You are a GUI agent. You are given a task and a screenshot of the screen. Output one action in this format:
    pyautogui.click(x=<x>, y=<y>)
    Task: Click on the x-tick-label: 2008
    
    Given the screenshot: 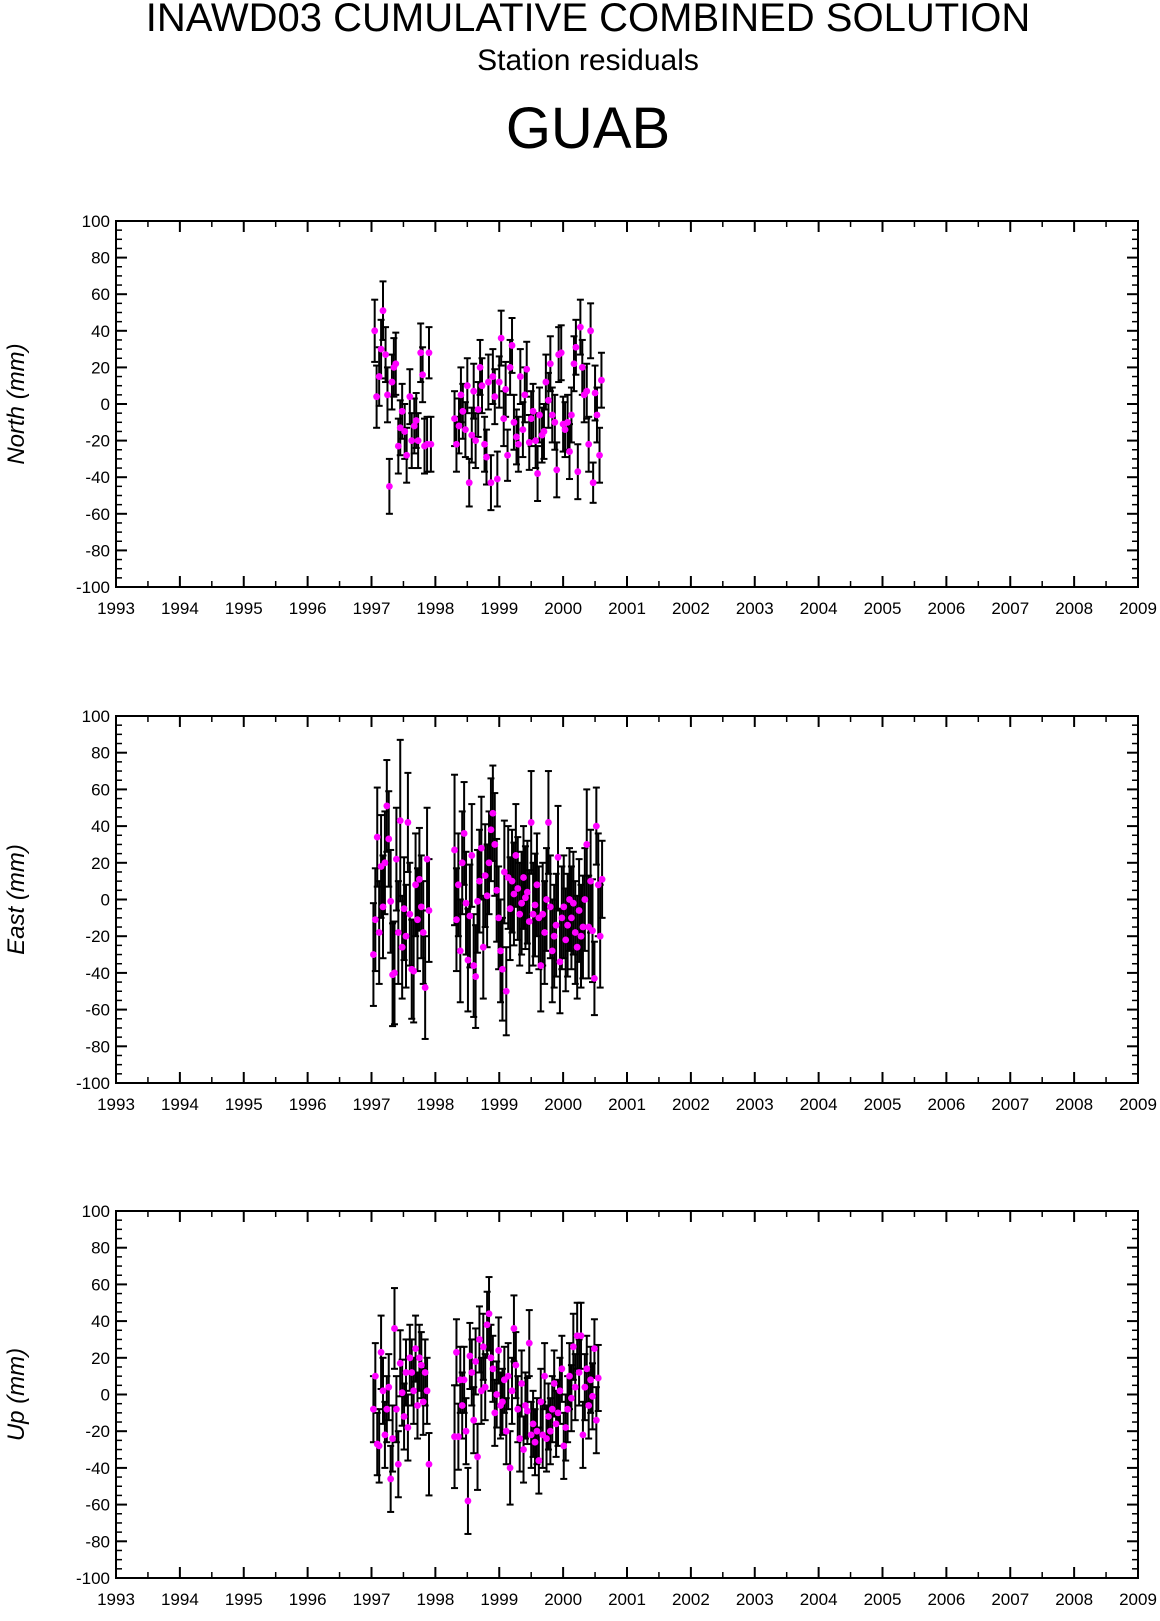 What is the action you would take?
    pyautogui.click(x=1074, y=608)
    